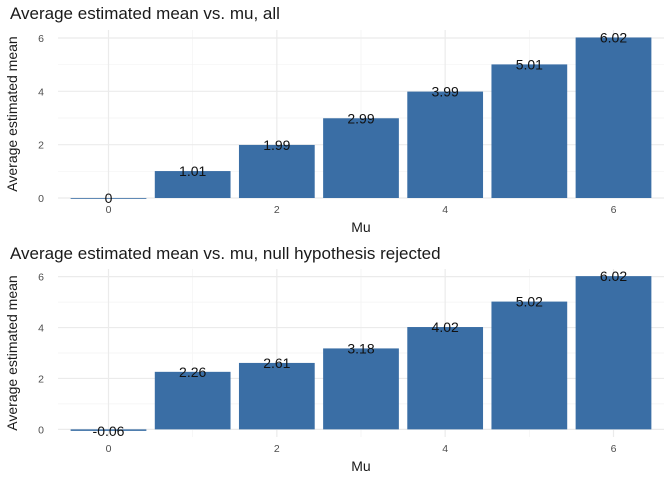 This screenshot has height=480, width=672. Describe the element at coordinates (529, 302) in the screenshot. I see `data-label-mu-5: 5.02` at that location.